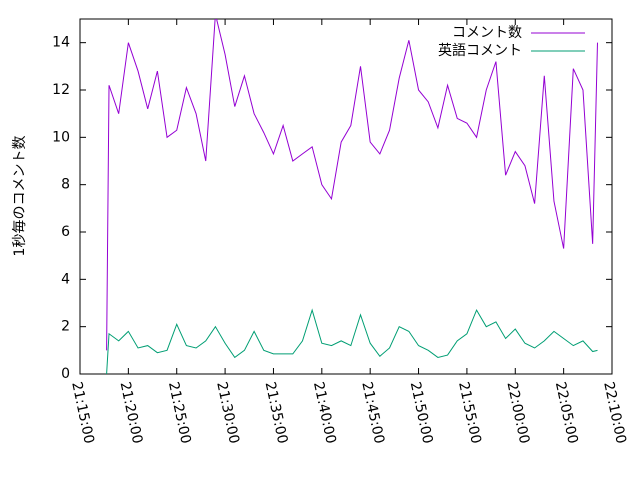  I want to click on x-tick-label: 21:20:00, so click(131, 412).